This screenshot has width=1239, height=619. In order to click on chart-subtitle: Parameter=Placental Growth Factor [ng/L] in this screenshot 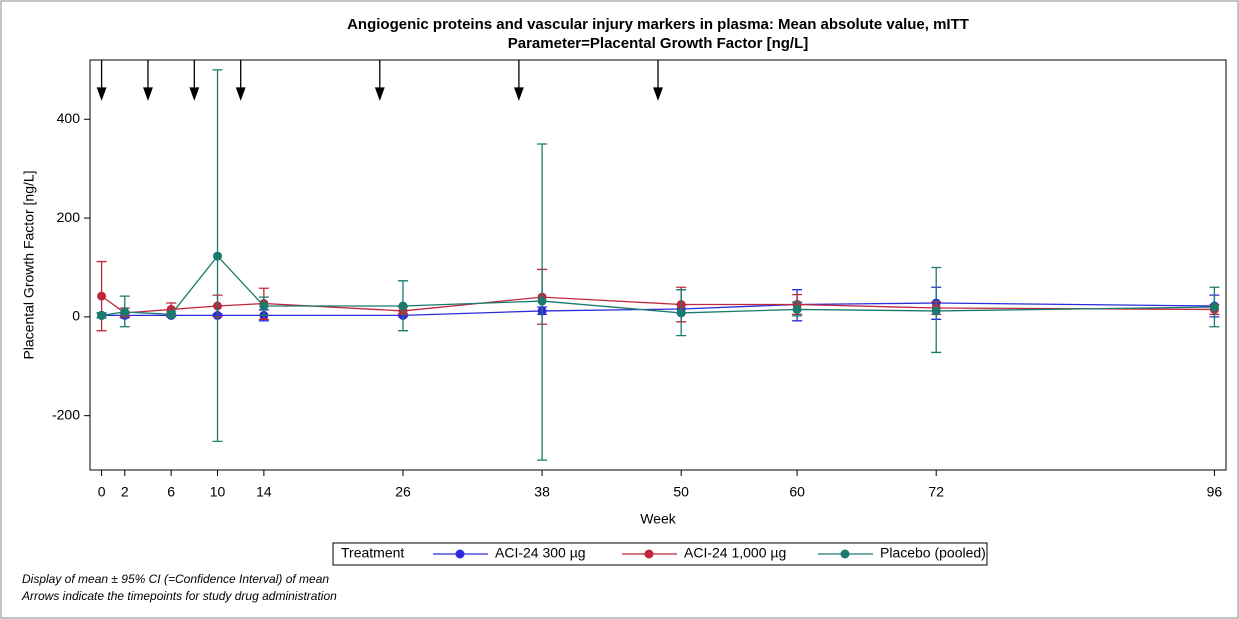, I will do `click(658, 43)`.